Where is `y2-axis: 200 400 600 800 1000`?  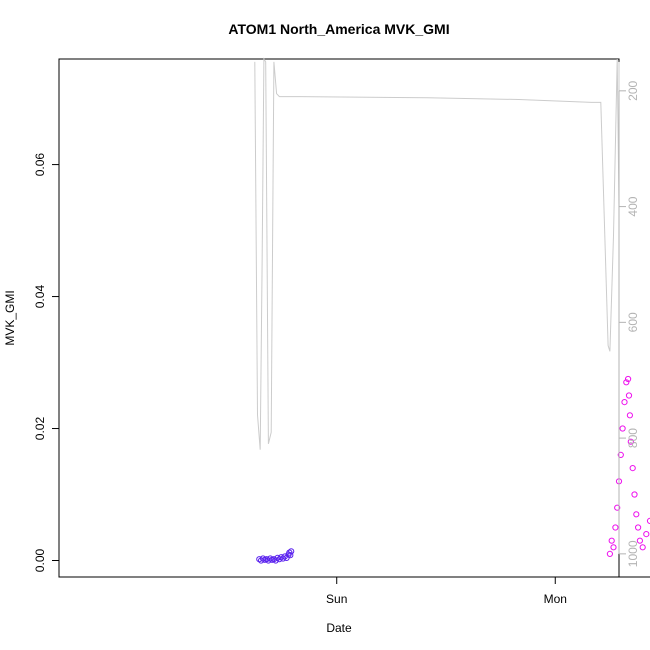 y2-axis: 200 400 600 800 1000 is located at coordinates (629, 324).